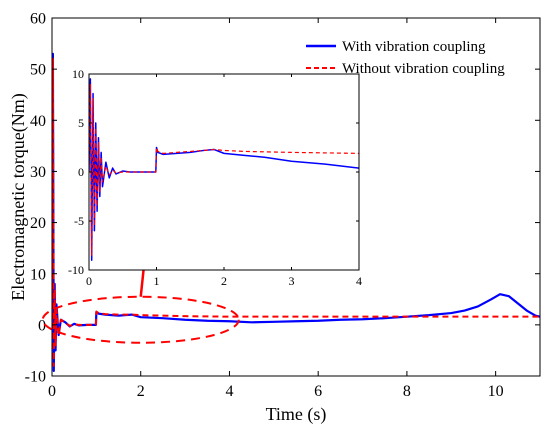 The image size is (550, 436). What do you see at coordinates (76, 270) in the screenshot?
I see `inset-y-tick-label: -10` at bounding box center [76, 270].